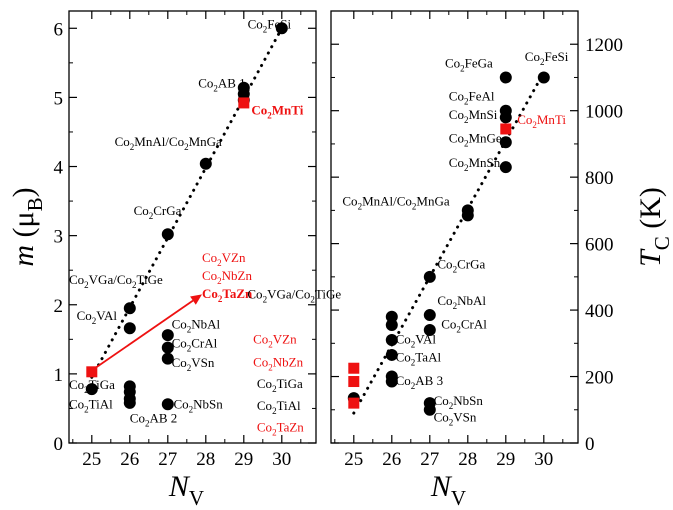 This screenshot has height=510, width=673. Describe the element at coordinates (475, 139) in the screenshot. I see `compound-label: Co2MnGe` at that location.